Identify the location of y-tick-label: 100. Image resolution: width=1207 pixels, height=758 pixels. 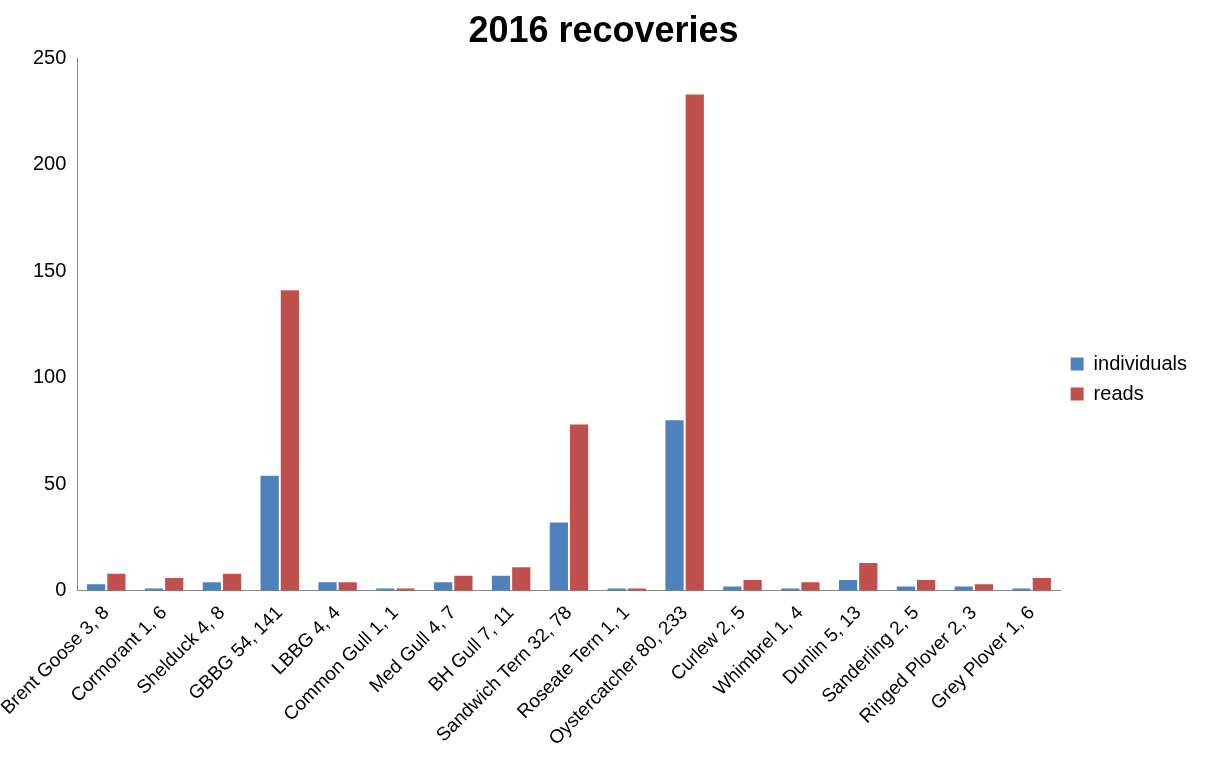
(49, 376).